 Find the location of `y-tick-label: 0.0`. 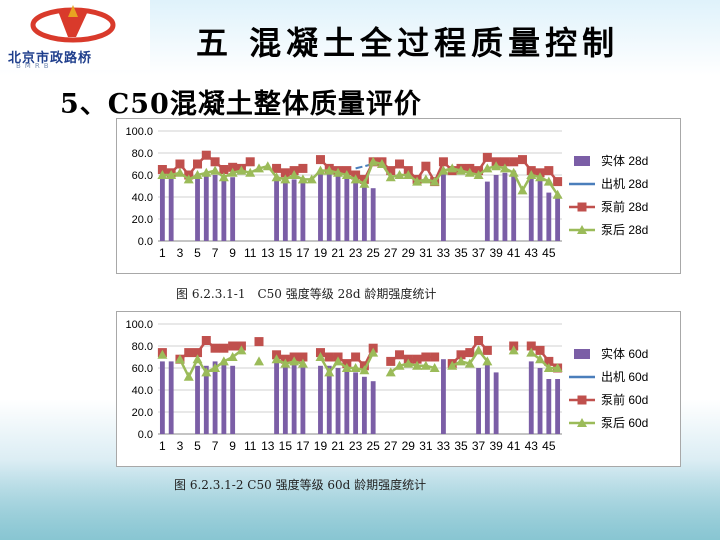

y-tick-label: 0.0 is located at coordinates (145, 242).